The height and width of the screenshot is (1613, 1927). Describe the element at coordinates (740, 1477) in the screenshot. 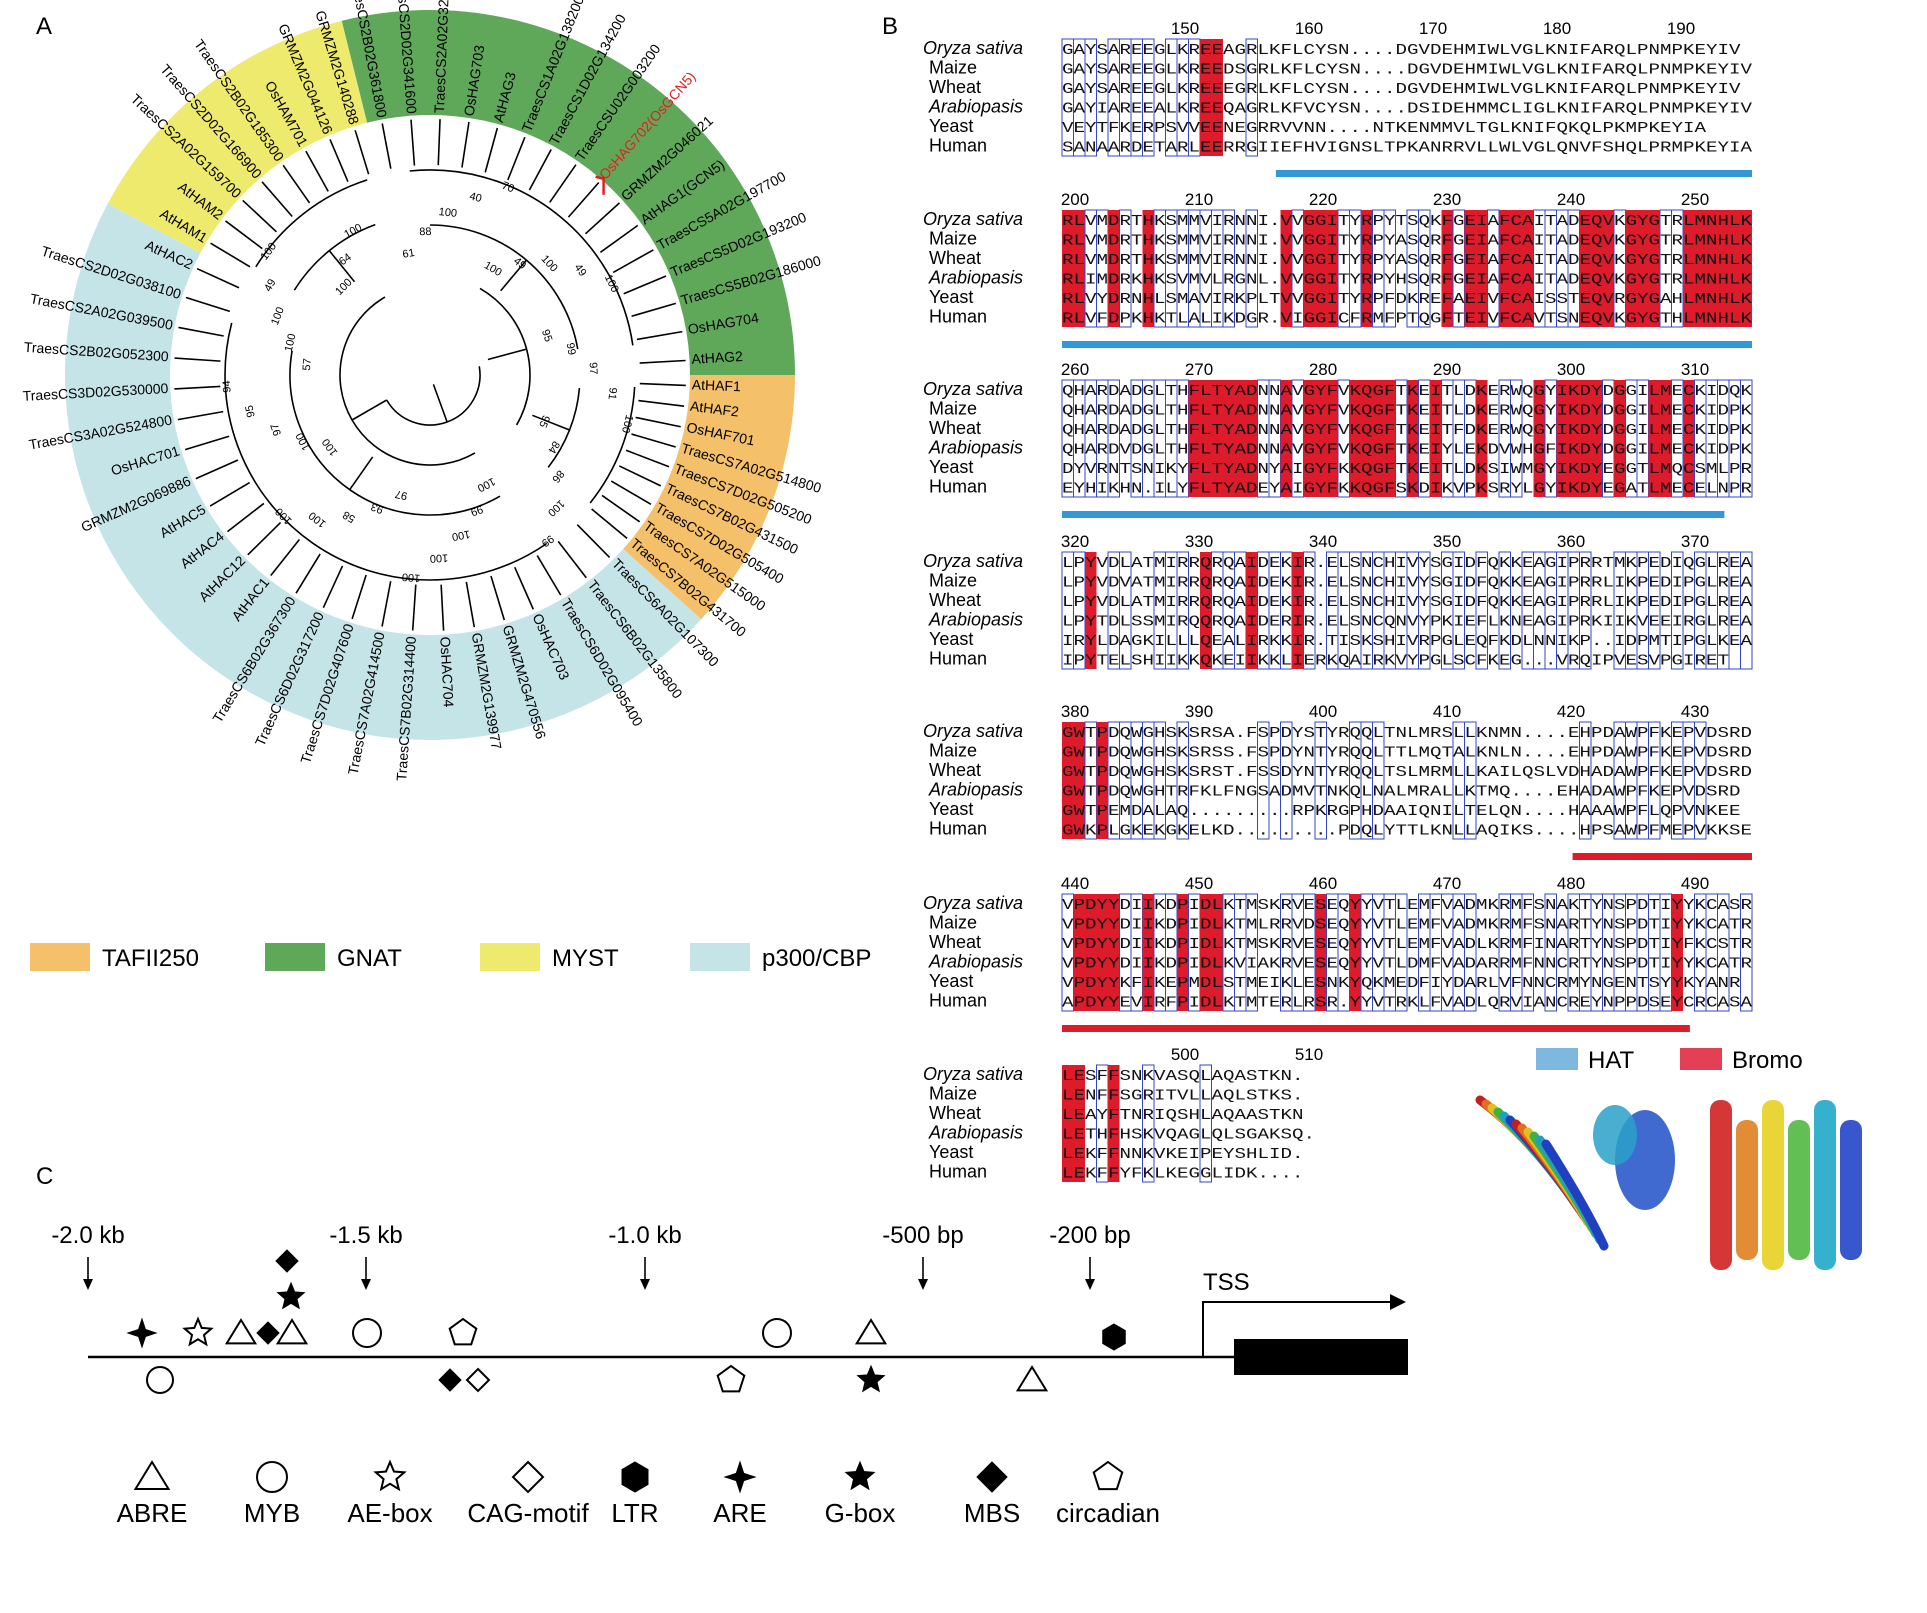

I see `four-point-star-filled-icon` at that location.